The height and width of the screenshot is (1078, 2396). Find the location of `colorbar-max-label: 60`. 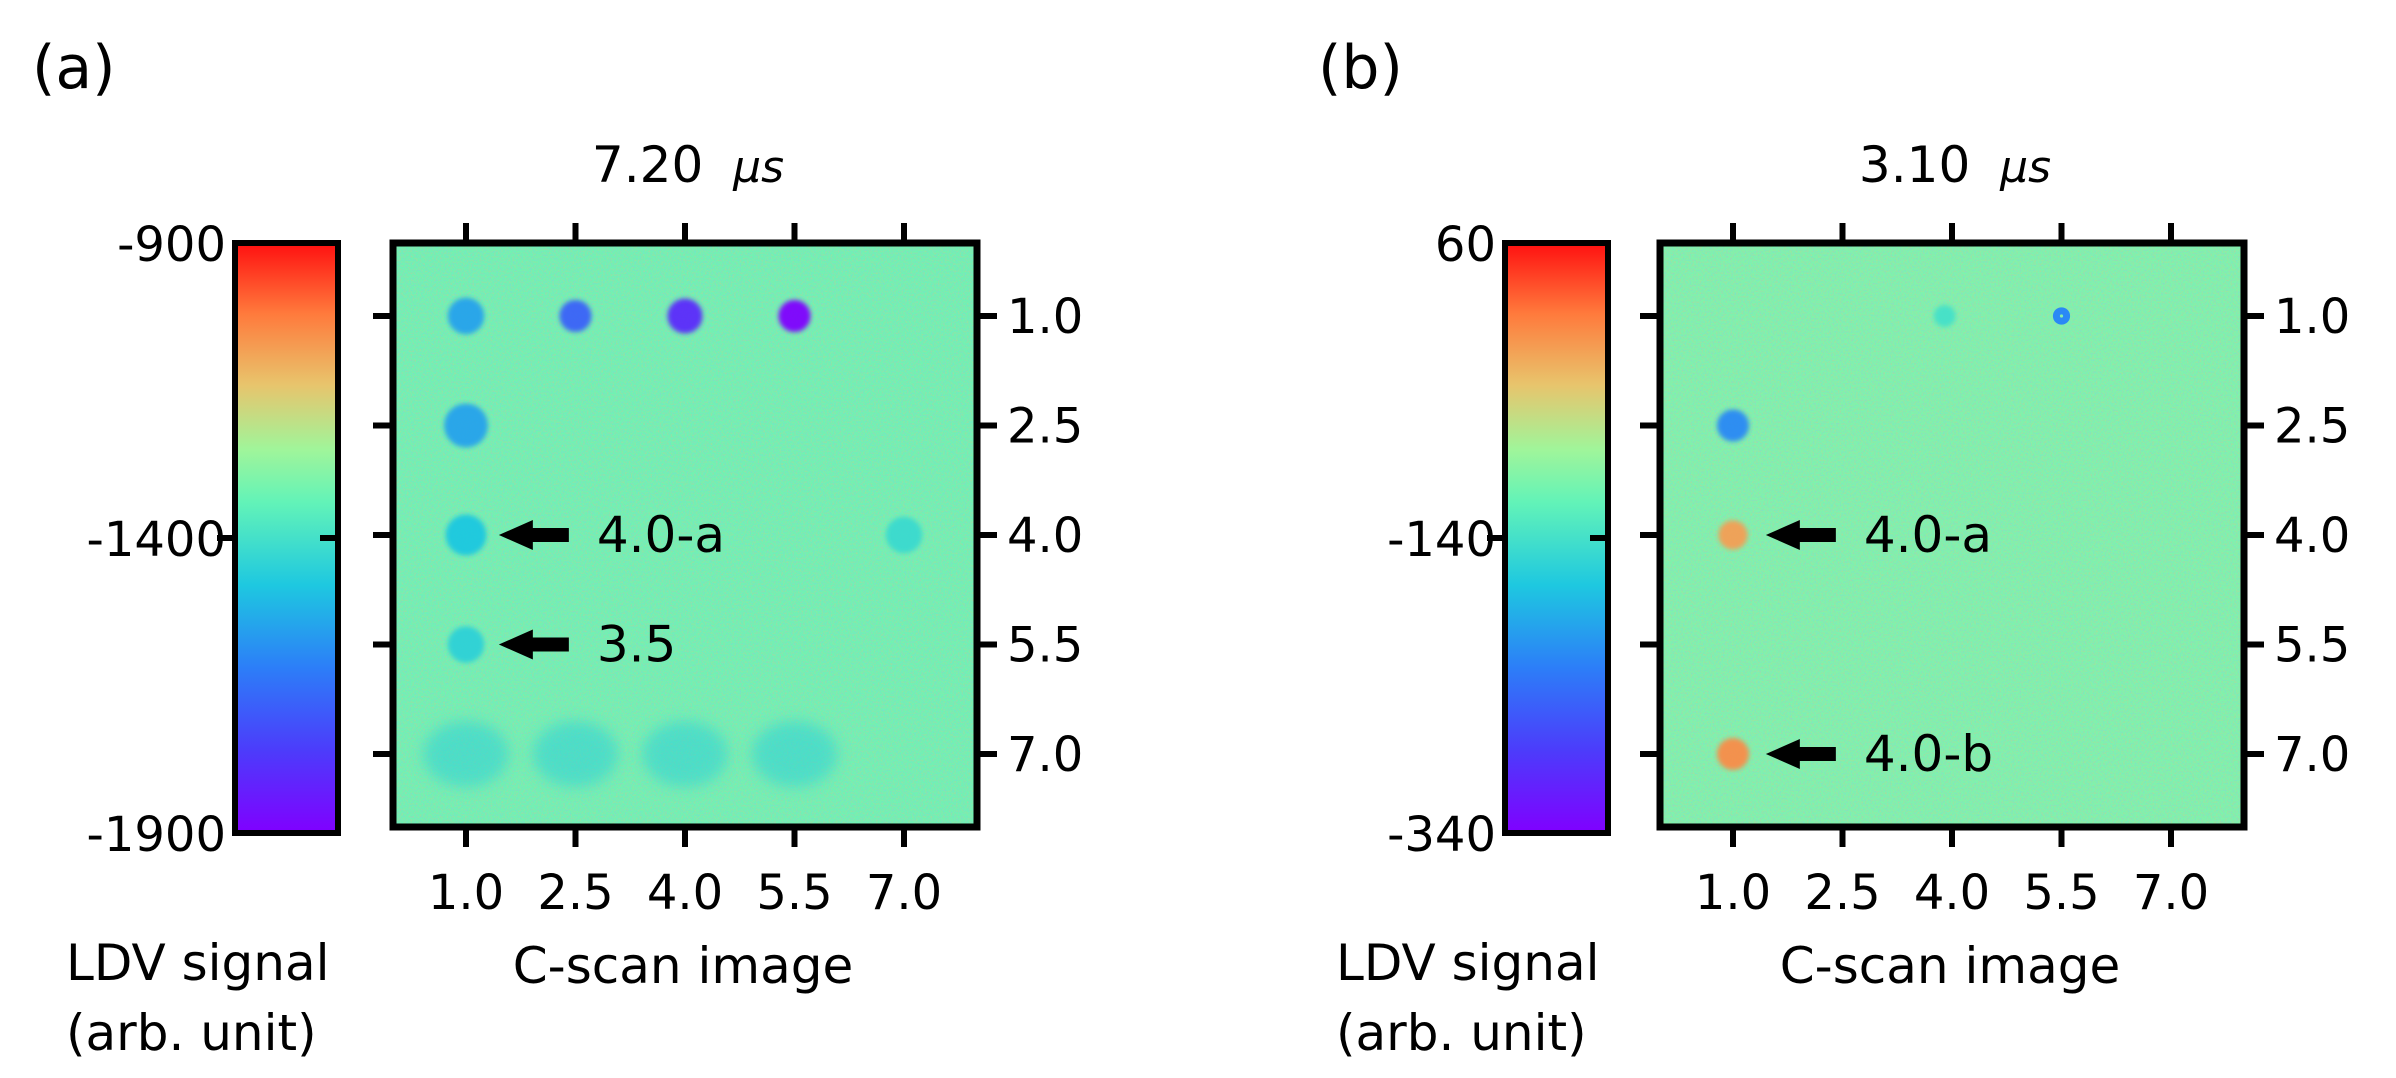

colorbar-max-label: 60 is located at coordinates (1465, 245).